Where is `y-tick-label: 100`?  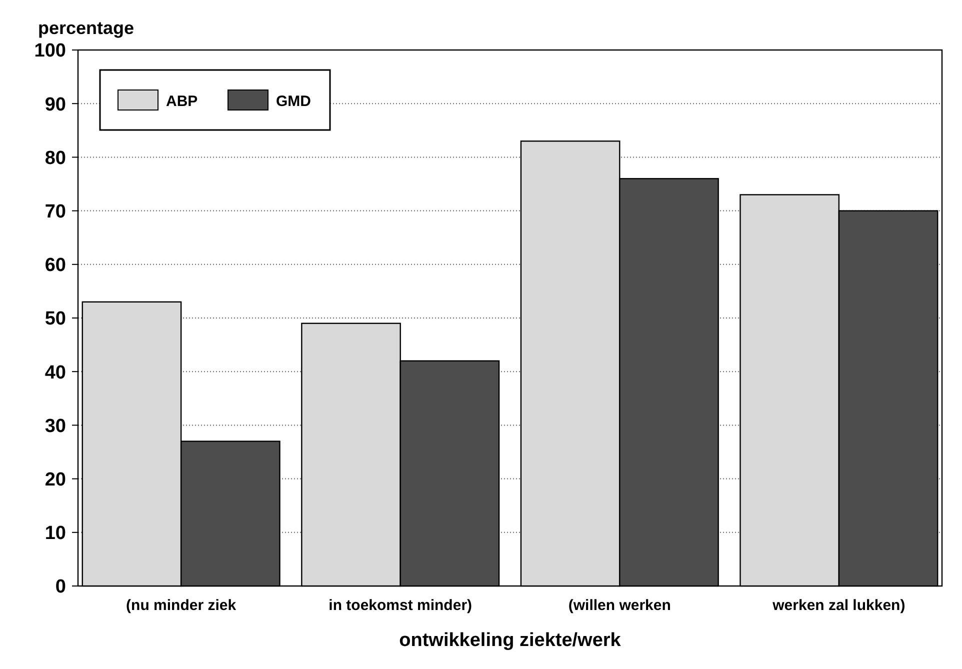
y-tick-label: 100 is located at coordinates (50, 51).